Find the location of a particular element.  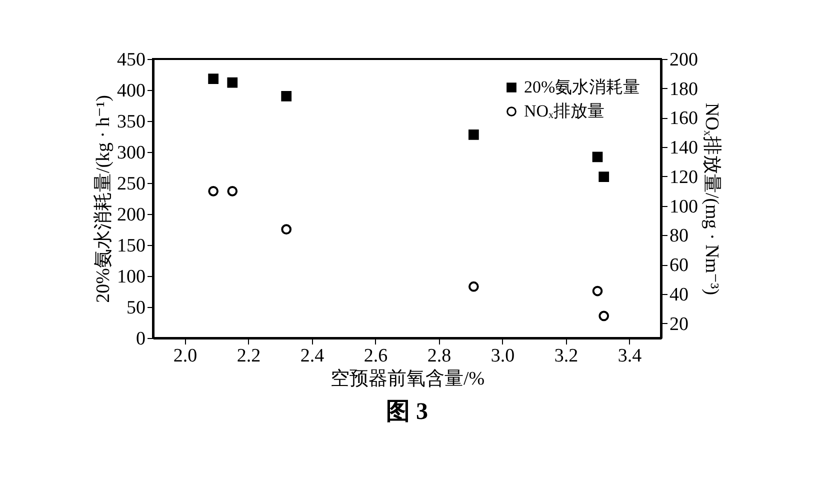

y2-tick-label: 200 is located at coordinates (684, 60).